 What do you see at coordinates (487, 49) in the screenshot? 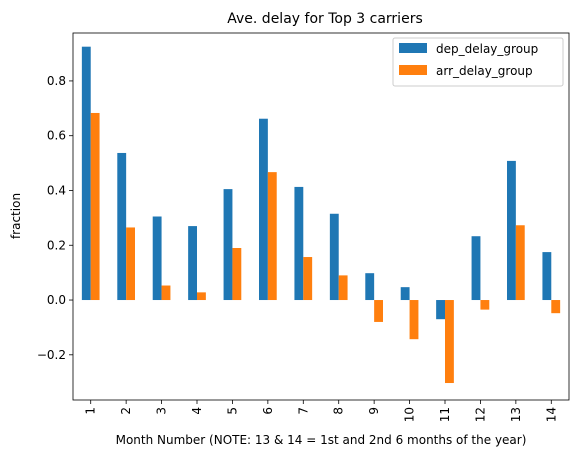
I see `legend-label-dep-delay-group: dep_delay_group` at bounding box center [487, 49].